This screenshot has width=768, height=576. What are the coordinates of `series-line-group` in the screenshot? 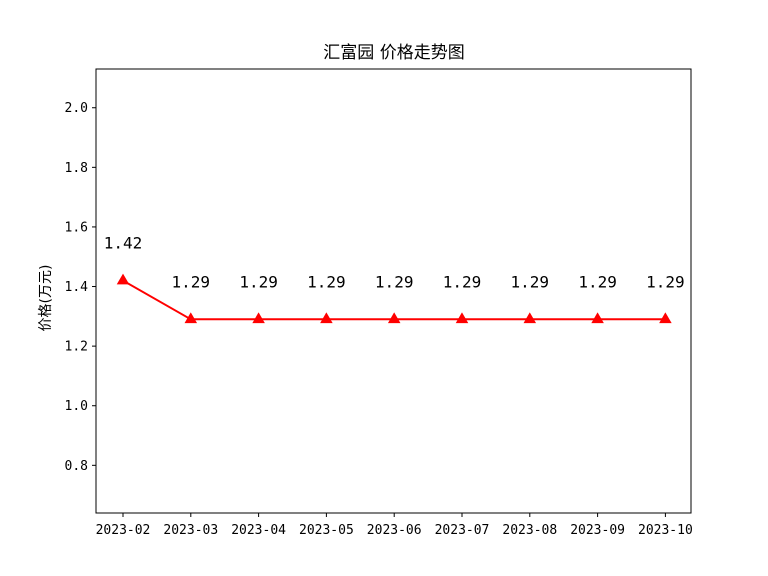 It's located at (394, 298).